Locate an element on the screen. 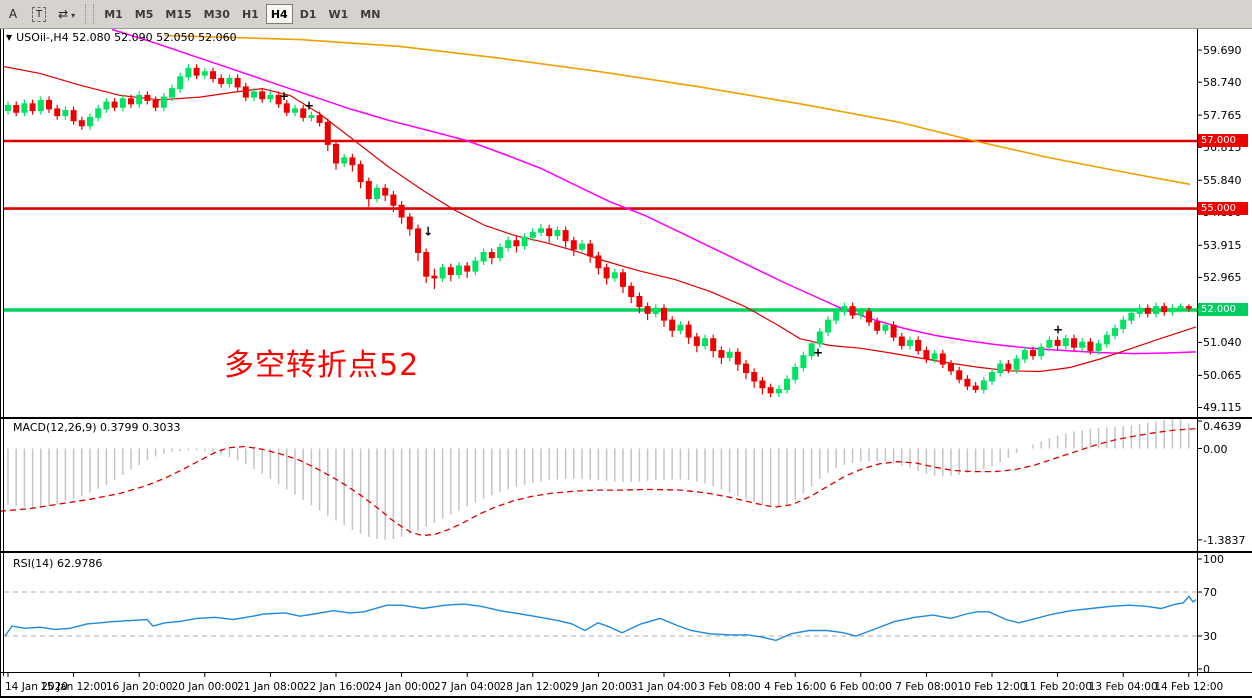  timeframe-button-m1: M1 is located at coordinates (113, 14).